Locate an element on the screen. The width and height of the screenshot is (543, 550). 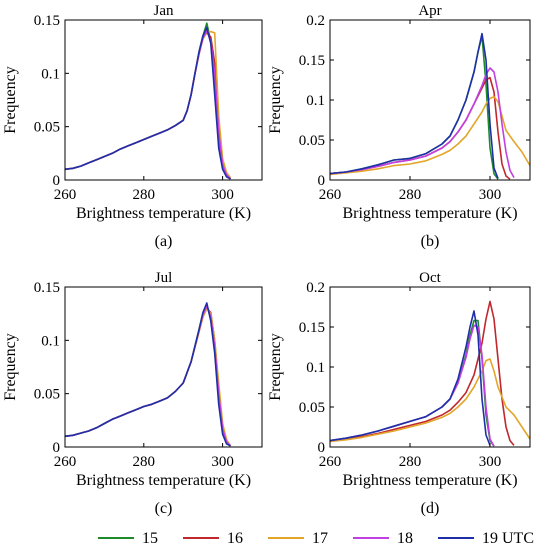
panel-title: Apr is located at coordinates (429, 11).